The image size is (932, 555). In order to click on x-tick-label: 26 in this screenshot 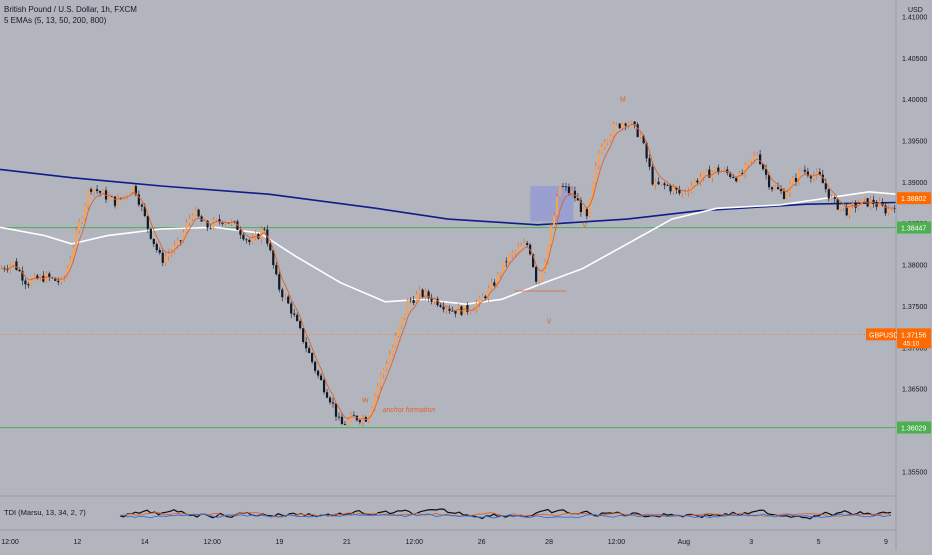, I will do `click(482, 542)`.